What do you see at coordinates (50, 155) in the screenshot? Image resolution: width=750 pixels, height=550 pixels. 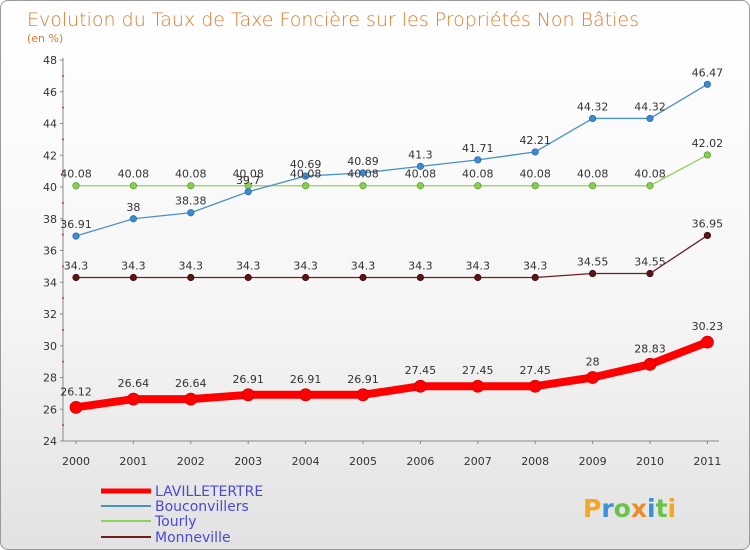 I see `y-tick-label: 42` at bounding box center [50, 155].